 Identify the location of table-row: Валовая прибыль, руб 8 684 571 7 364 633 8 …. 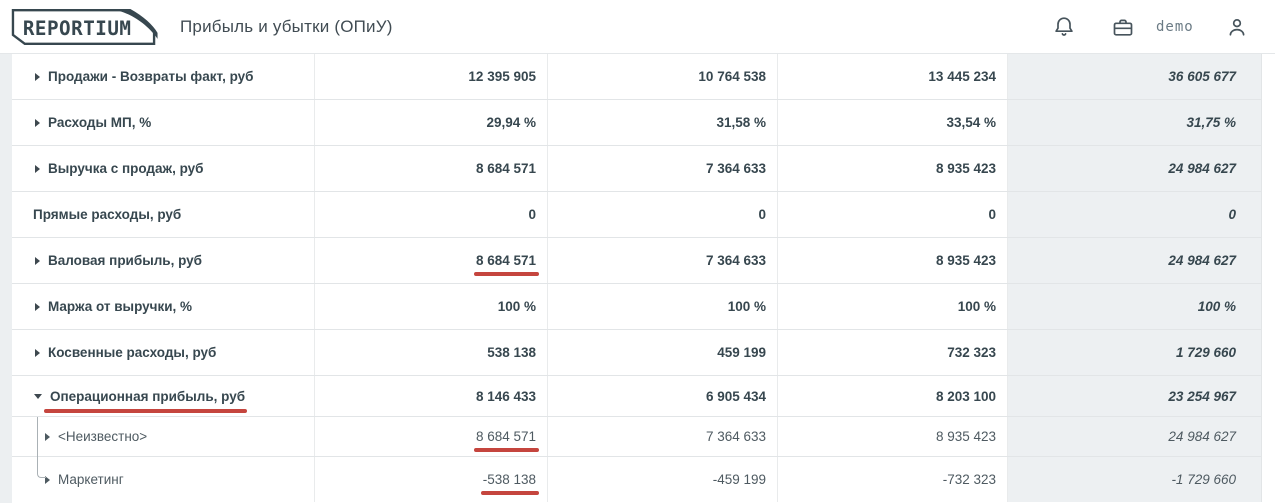
(637, 261).